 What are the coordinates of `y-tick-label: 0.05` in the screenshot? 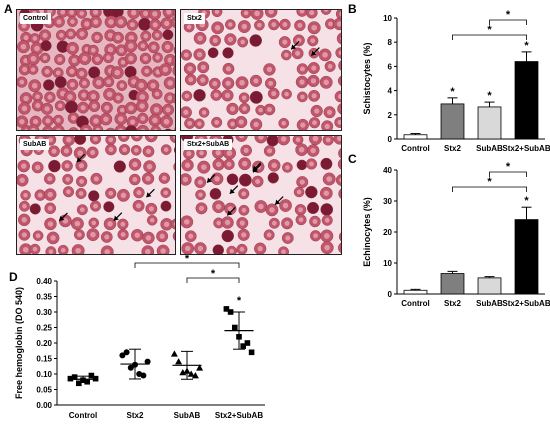 It's located at (44, 390).